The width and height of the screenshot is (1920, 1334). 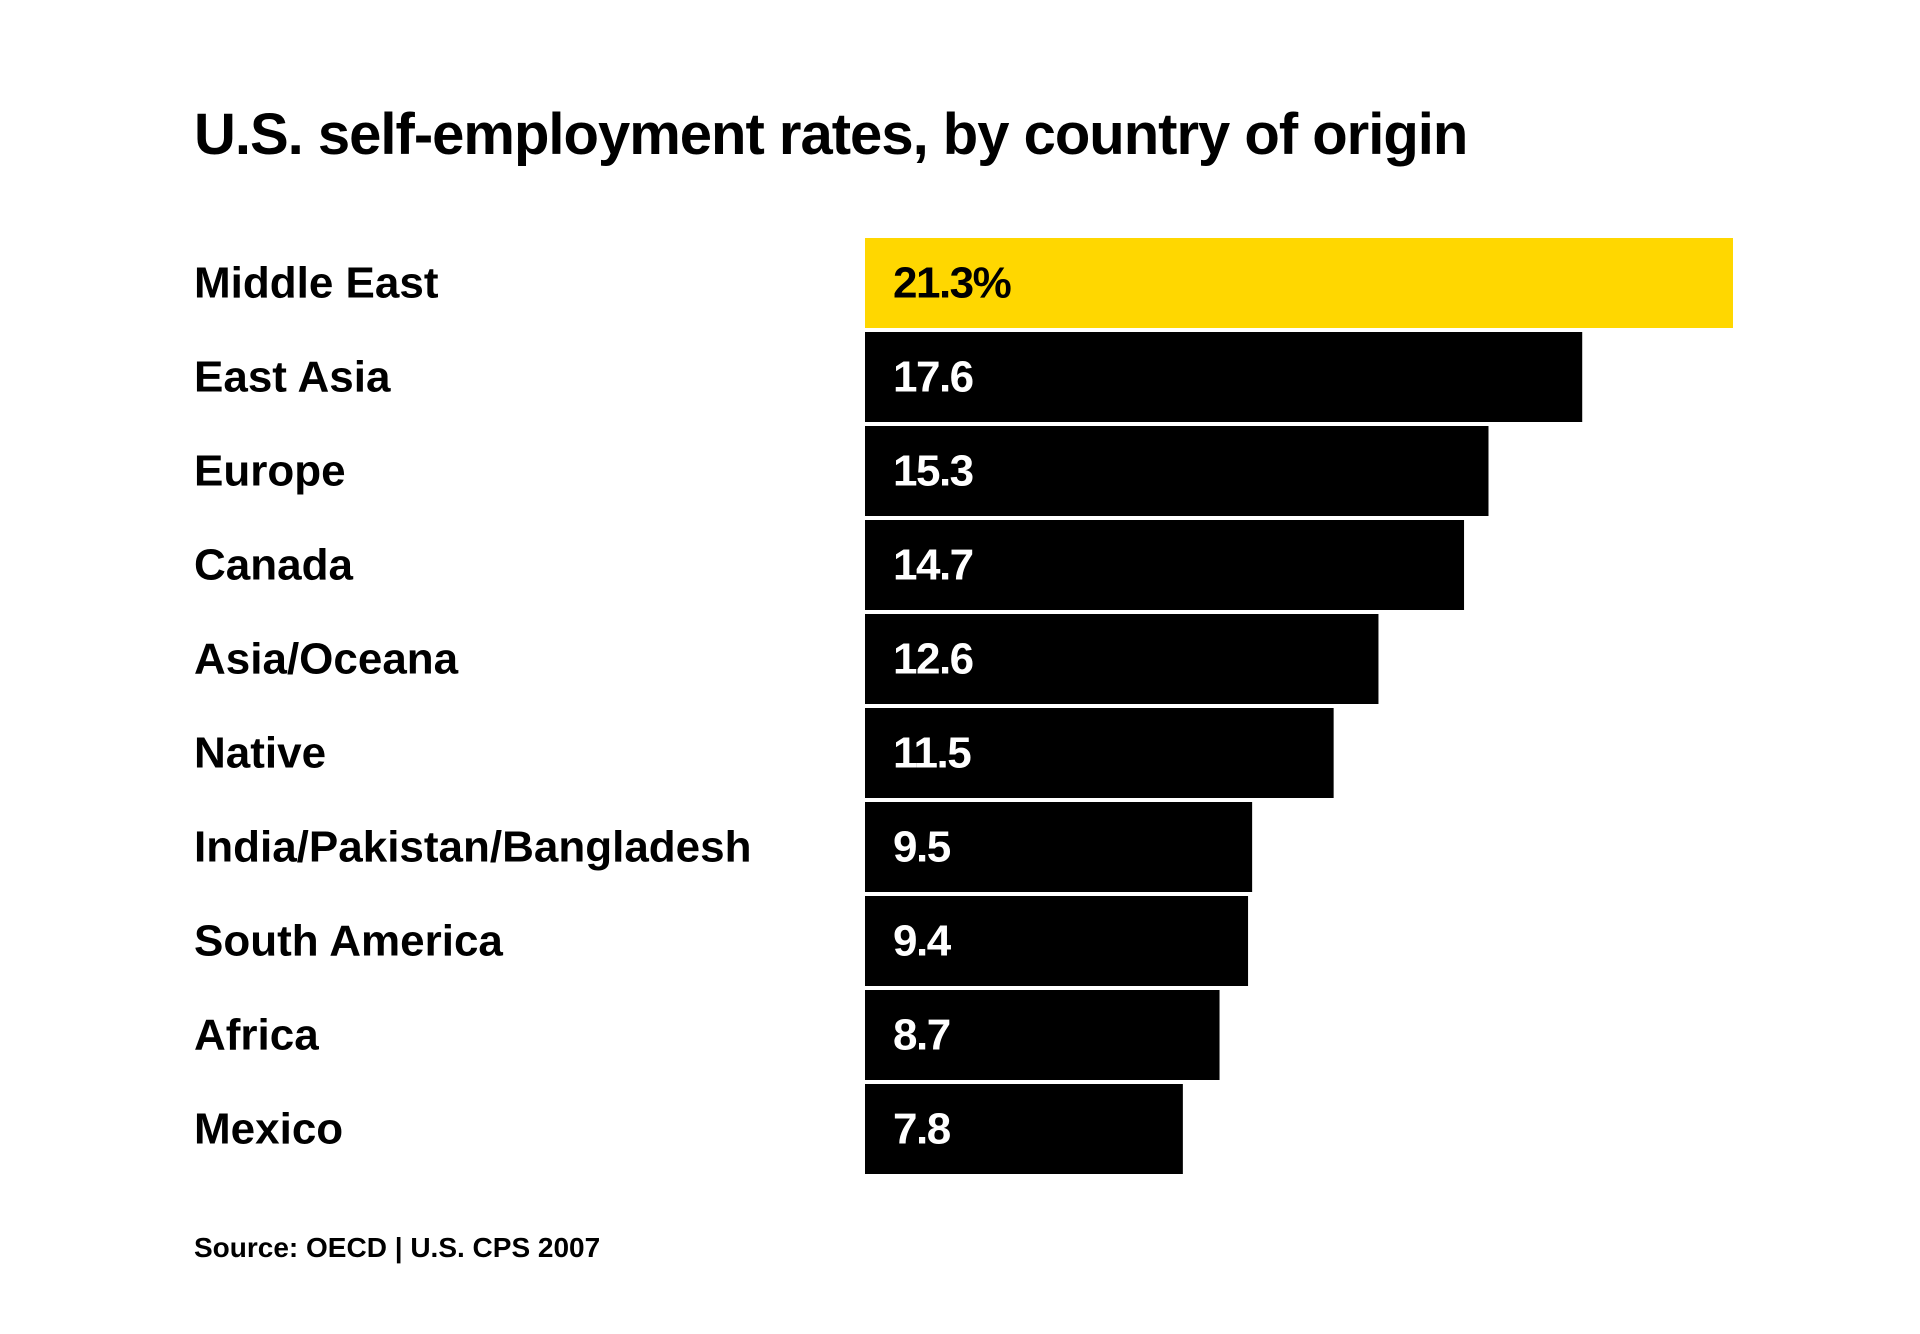 What do you see at coordinates (397, 1247) in the screenshot?
I see `source-note: Source: OECD | U.S. CPS 2007` at bounding box center [397, 1247].